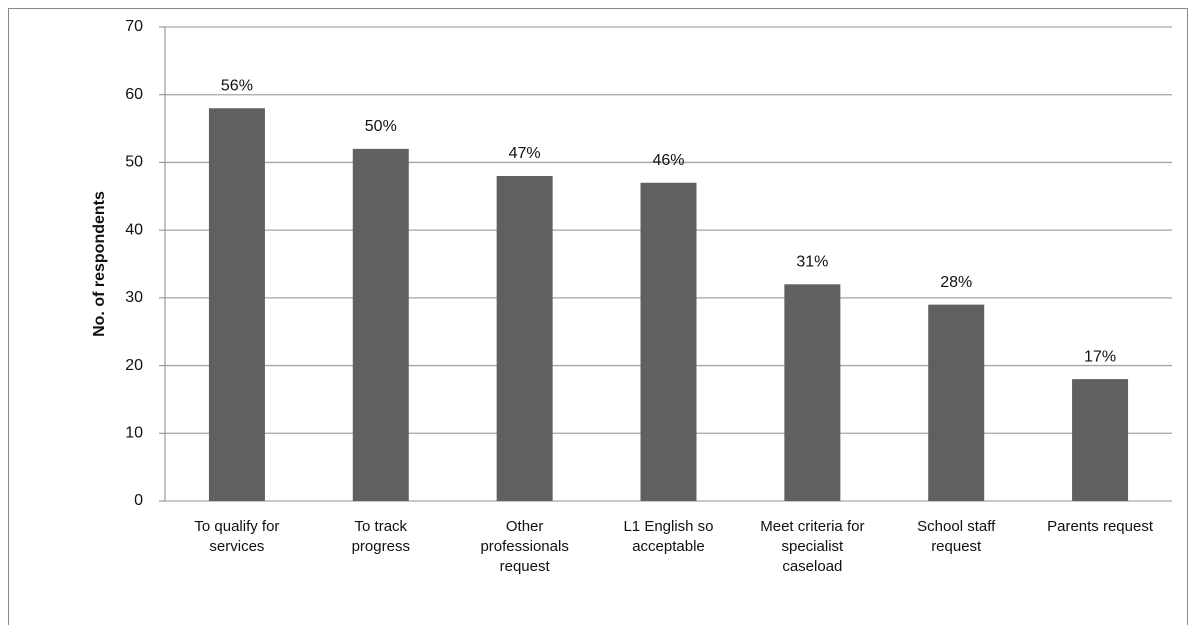 This screenshot has width=1195, height=625. I want to click on y-tick-label: 70, so click(134, 26).